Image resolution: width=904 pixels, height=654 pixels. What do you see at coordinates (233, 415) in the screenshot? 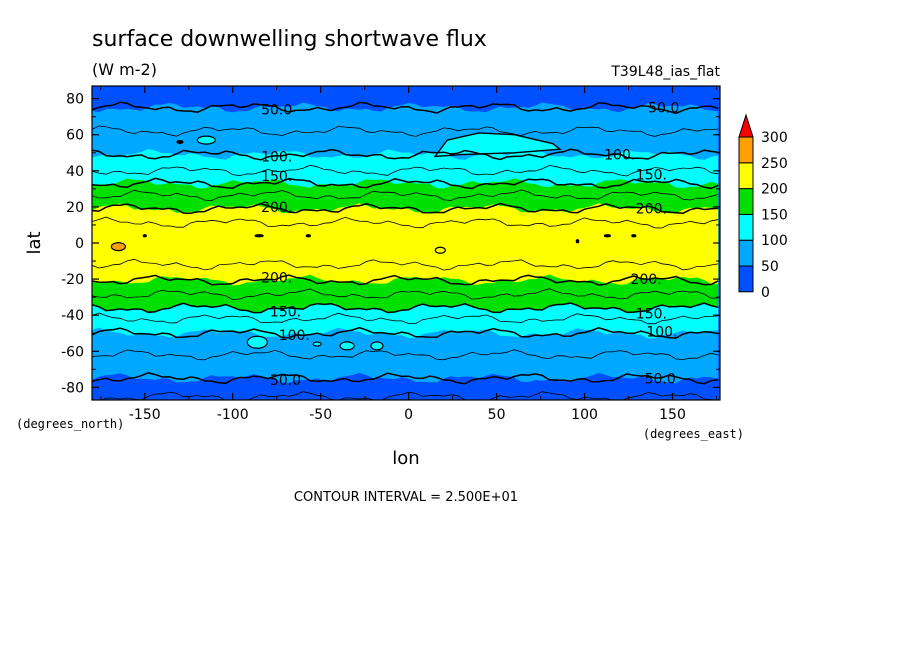
I see `x-tick-label: -100` at bounding box center [233, 415].